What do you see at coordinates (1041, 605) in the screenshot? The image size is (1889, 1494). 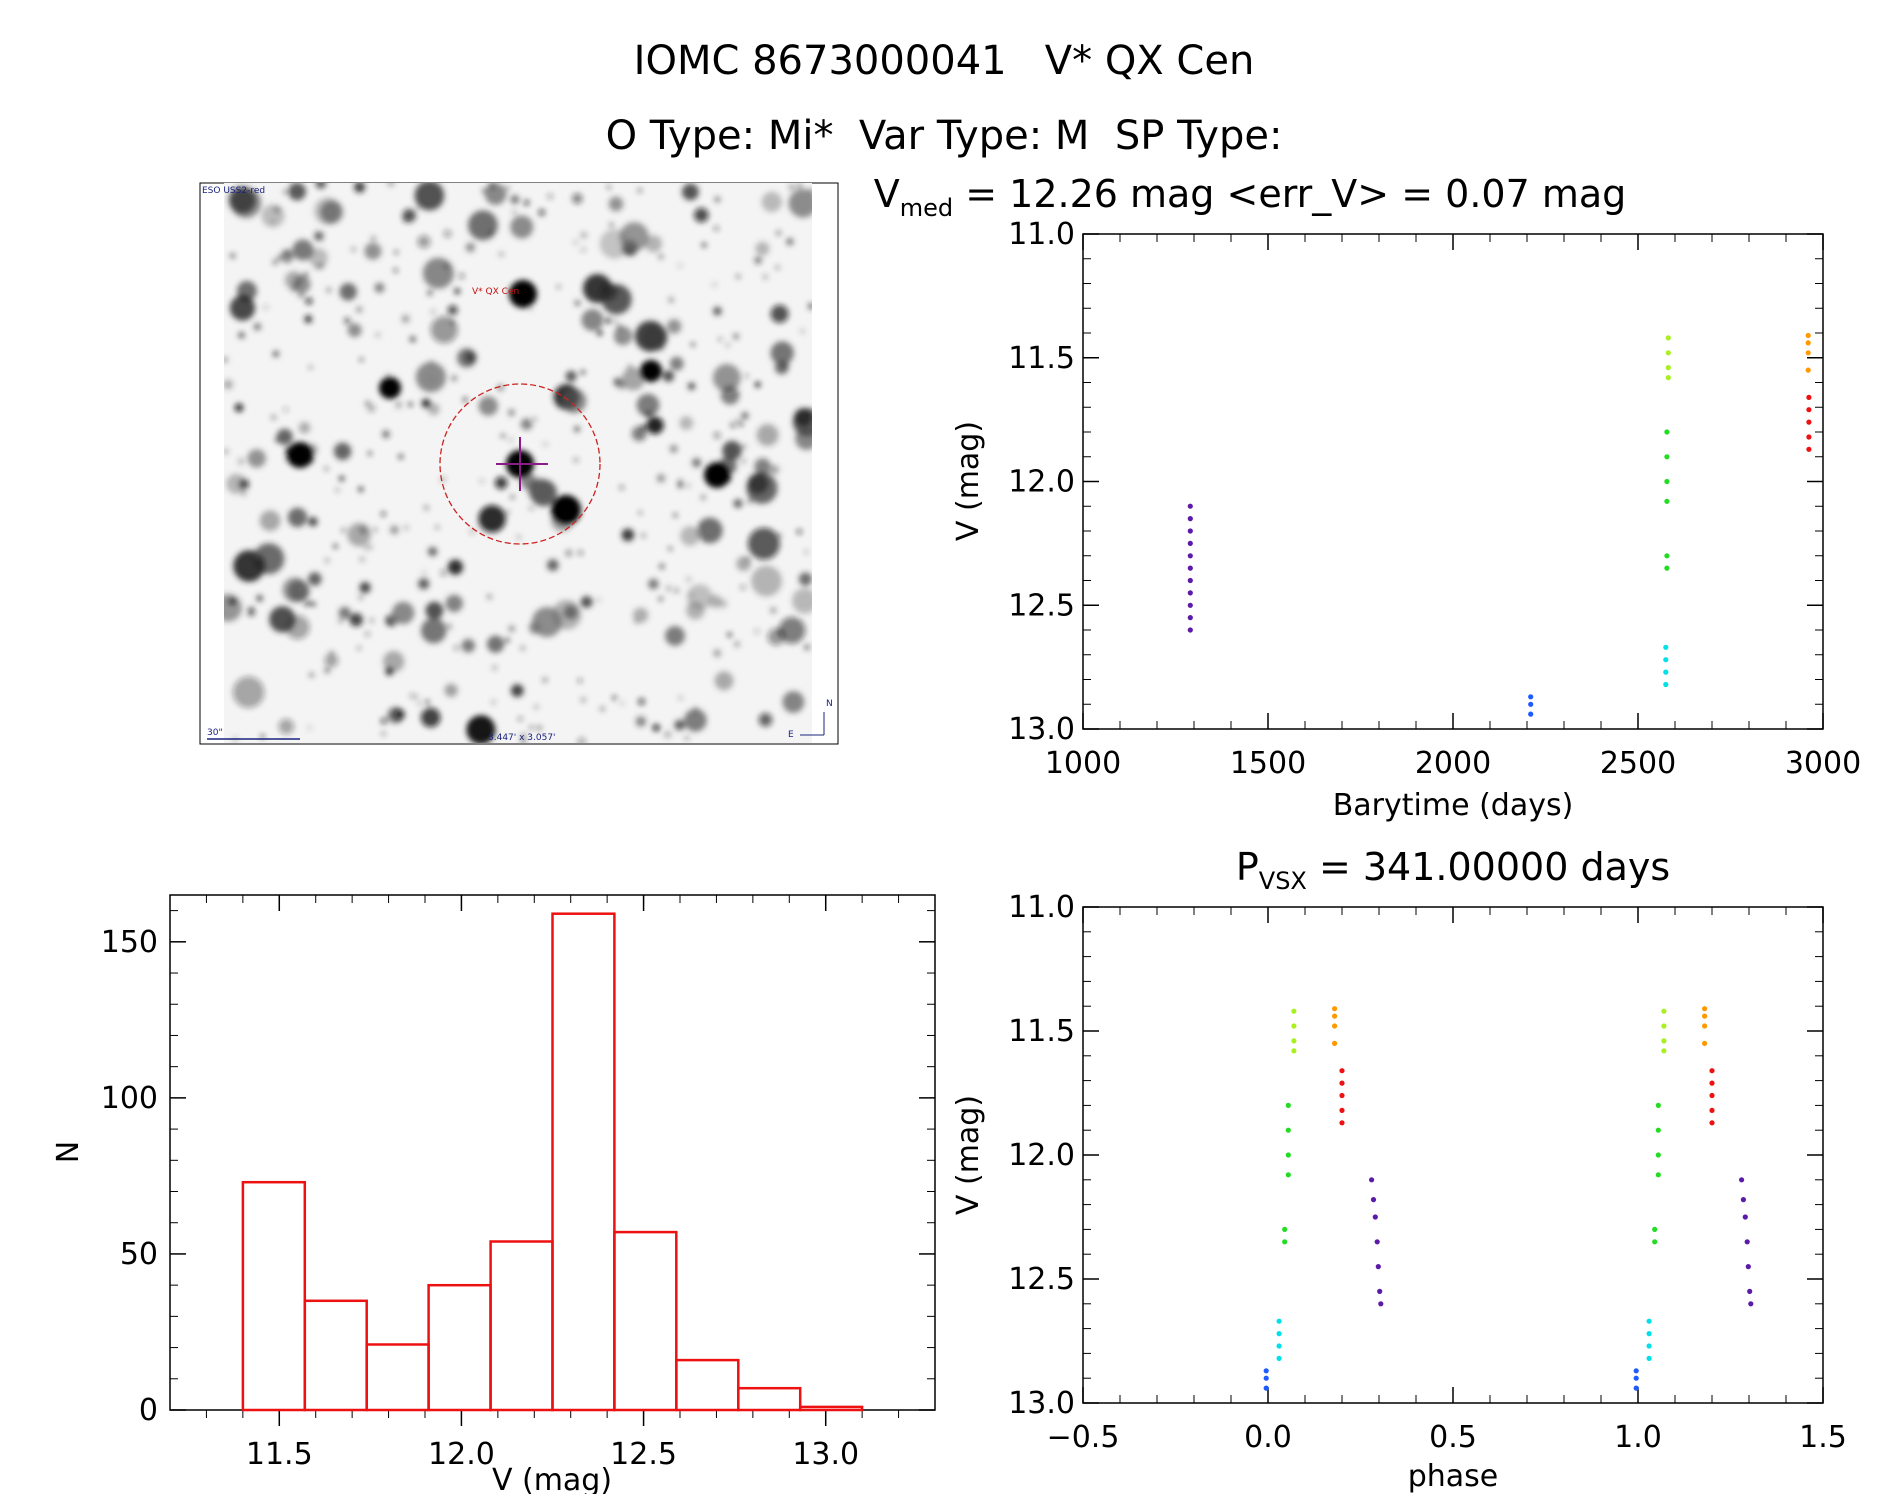 I see `lightcurve-ytick-label: 12.5` at bounding box center [1041, 605].